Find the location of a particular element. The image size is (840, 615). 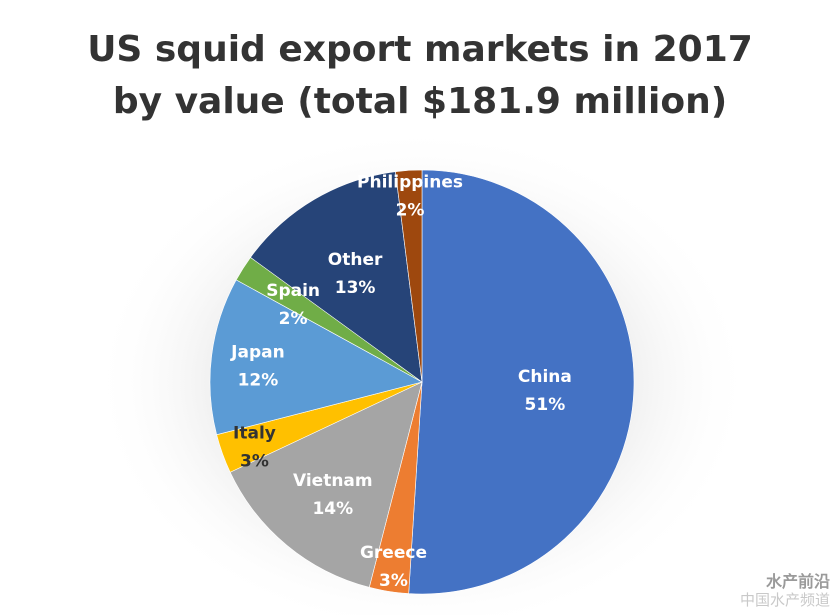

slice-label-italy: Italy 3% is located at coordinates (254, 447).